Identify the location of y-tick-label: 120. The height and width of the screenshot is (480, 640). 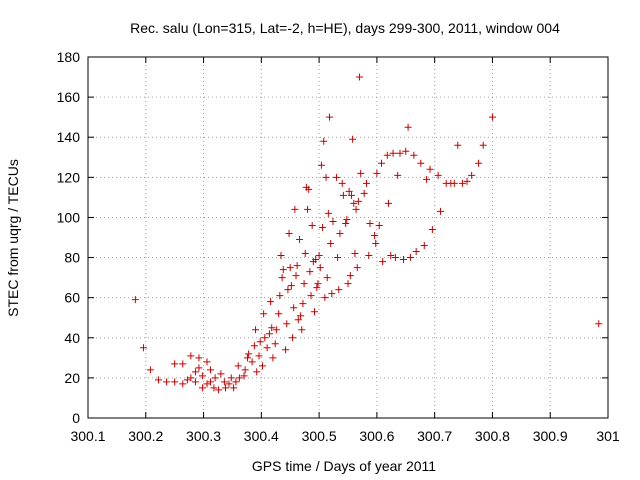
(69, 177).